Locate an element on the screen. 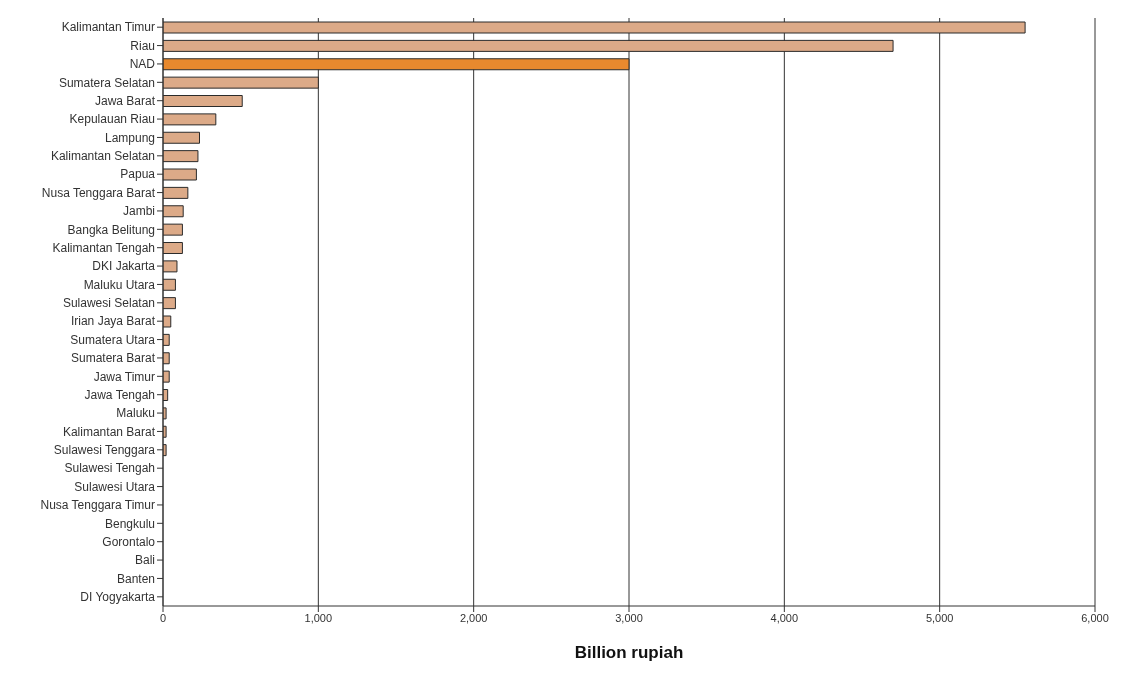 The width and height of the screenshot is (1133, 677). y-tick-label: Jawa Timur is located at coordinates (124, 376).